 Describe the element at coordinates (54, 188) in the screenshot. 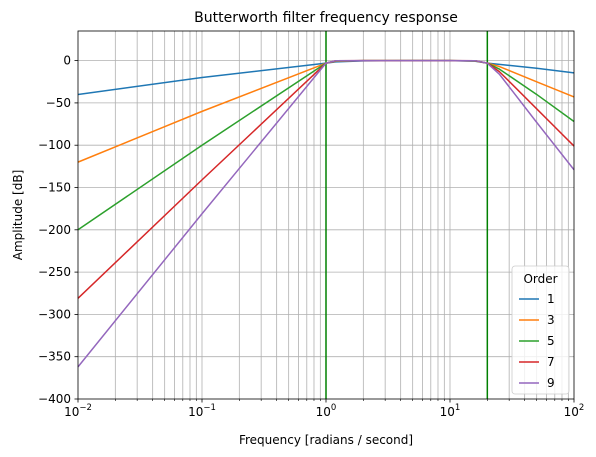

I see `y-tick-label: −150` at that location.